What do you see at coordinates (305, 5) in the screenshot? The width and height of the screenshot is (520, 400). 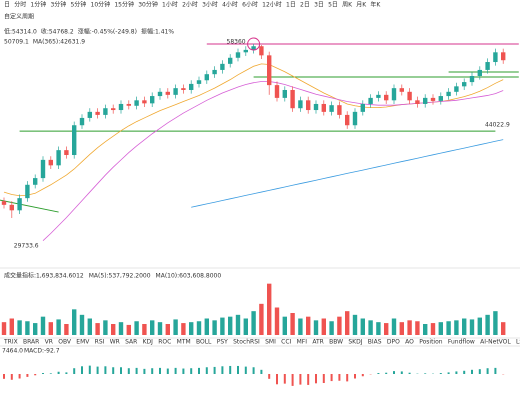 I see `label: 2日` at bounding box center [305, 5].